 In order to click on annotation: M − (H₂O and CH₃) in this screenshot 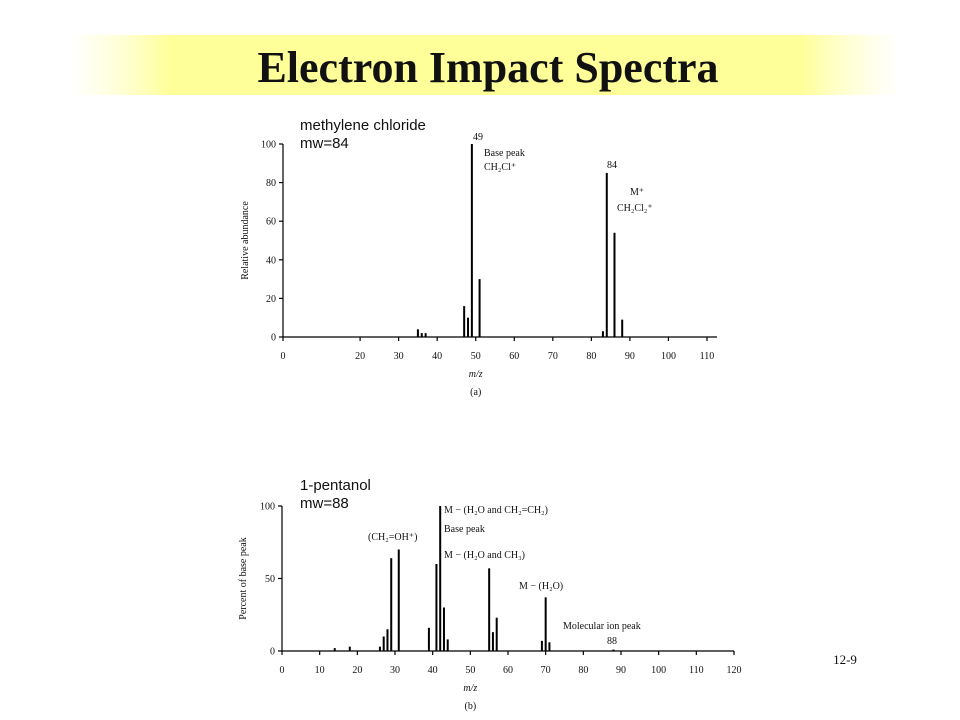, I will do `click(484, 555)`.